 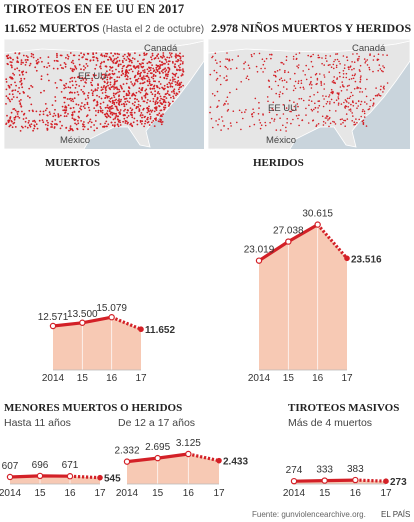 What do you see at coordinates (82, 314) in the screenshot?
I see `data-label: 13.500` at bounding box center [82, 314].